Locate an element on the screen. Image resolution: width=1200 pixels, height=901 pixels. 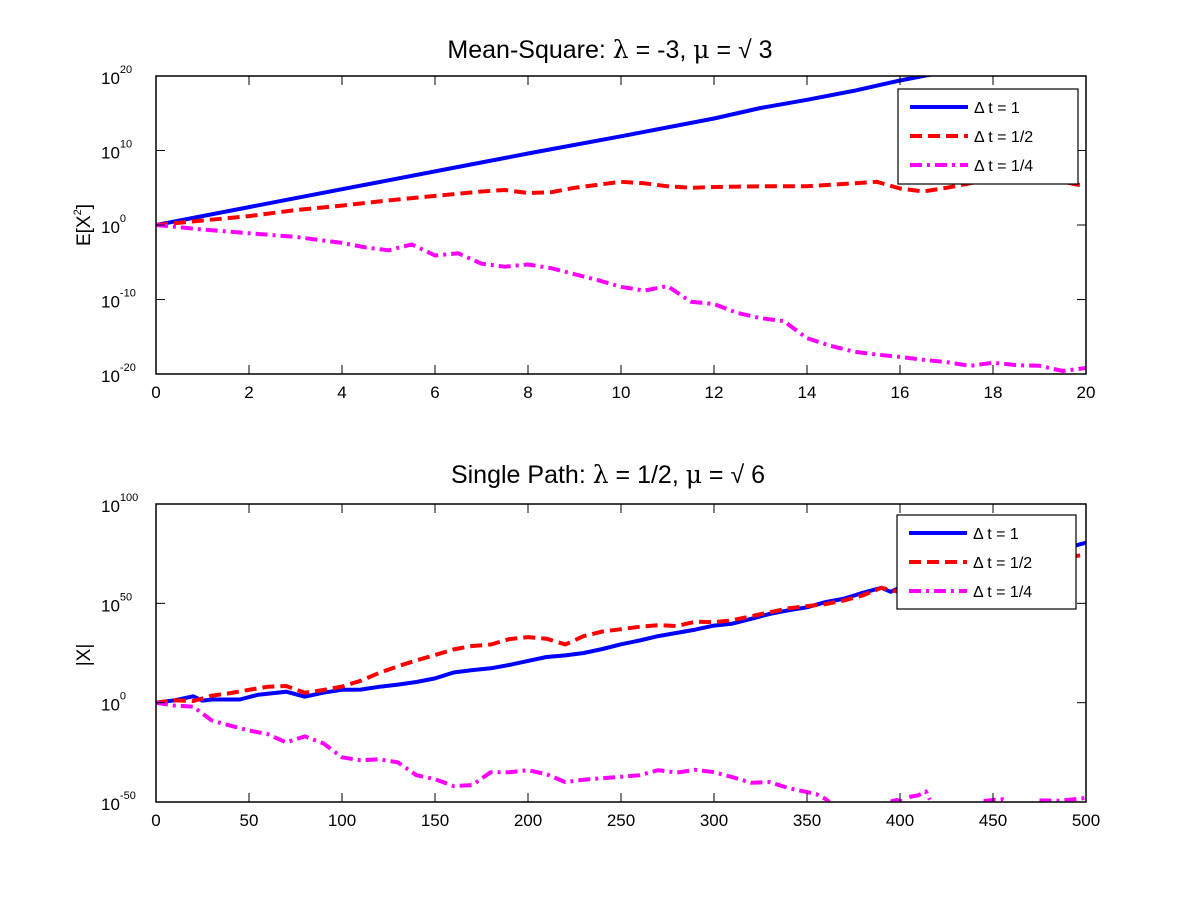
x-tick-label: 2 is located at coordinates (248, 392).